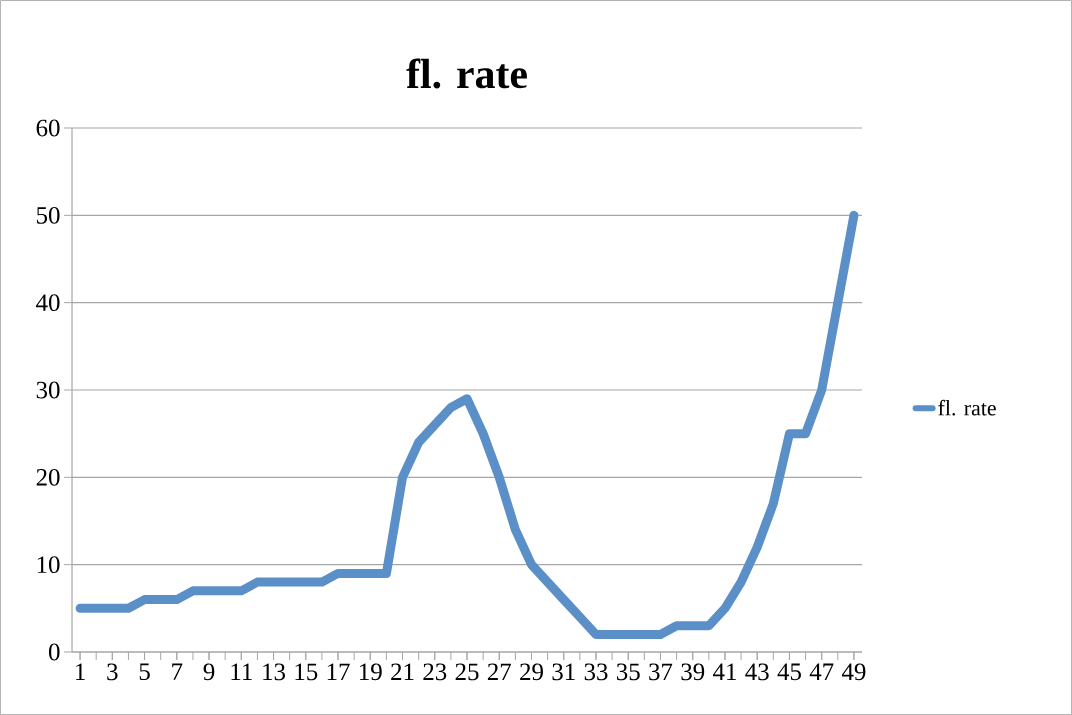 The width and height of the screenshot is (1072, 715). What do you see at coordinates (693, 672) in the screenshot?
I see `x-tick-label: 39` at bounding box center [693, 672].